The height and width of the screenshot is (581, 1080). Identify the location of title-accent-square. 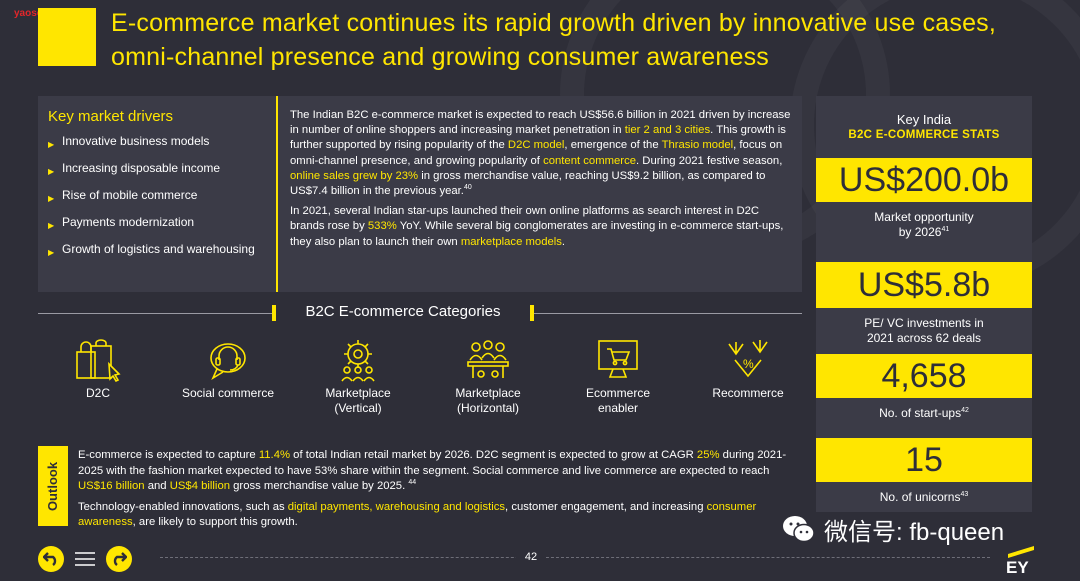
(67, 37).